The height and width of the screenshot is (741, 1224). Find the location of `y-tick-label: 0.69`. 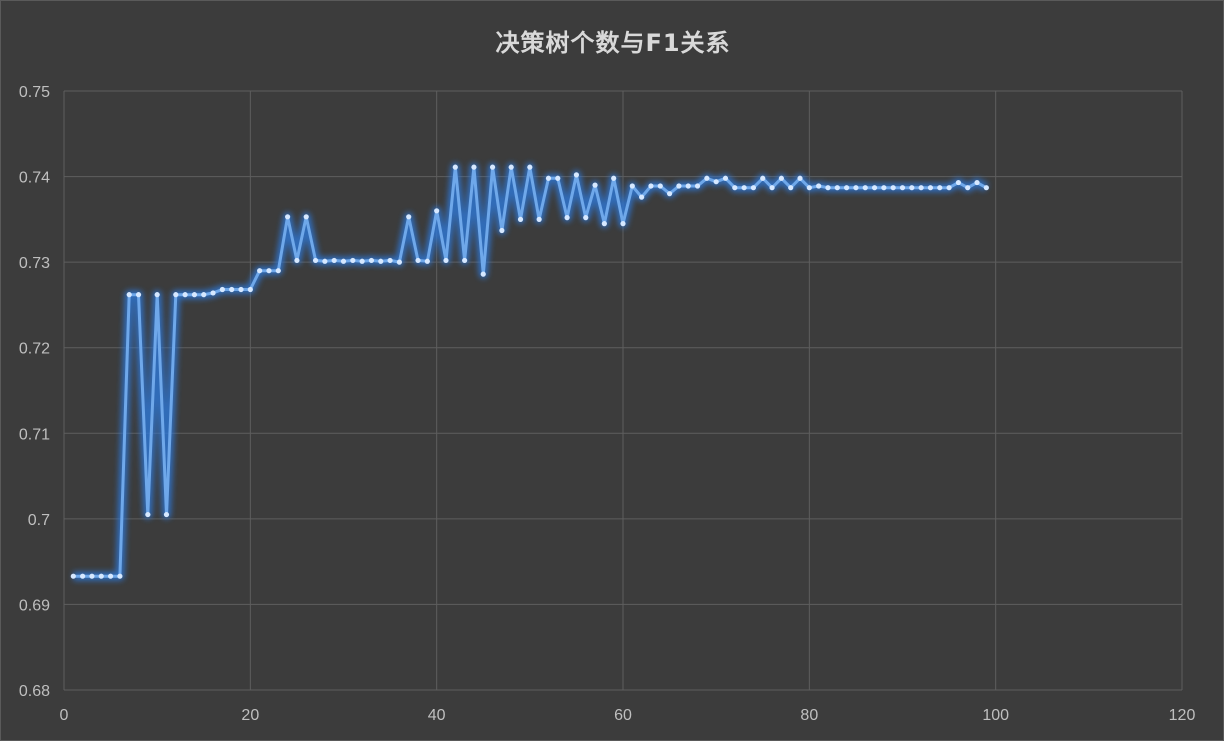

y-tick-label: 0.69 is located at coordinates (34, 605).